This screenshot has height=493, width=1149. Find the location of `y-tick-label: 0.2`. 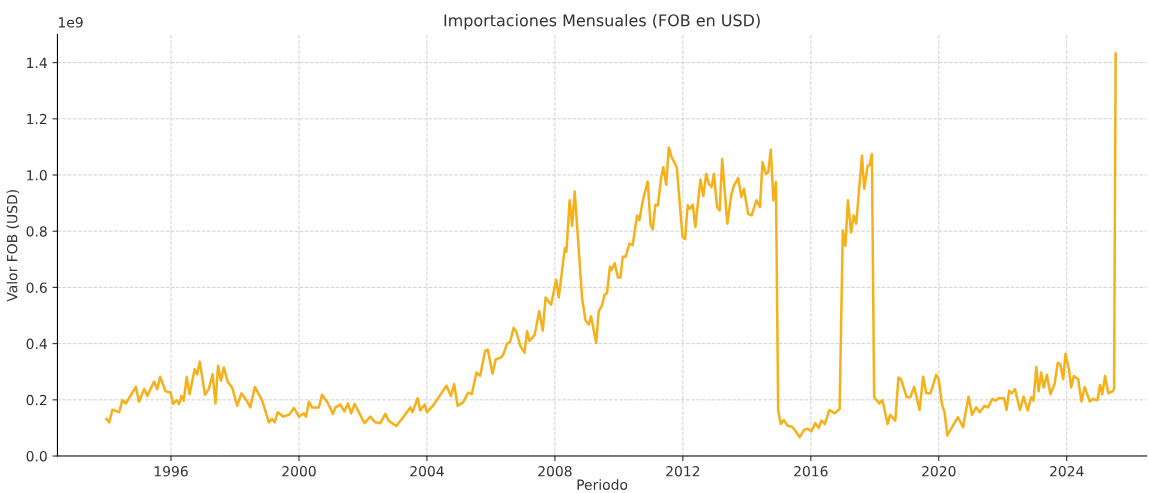

y-tick-label: 0.2 is located at coordinates (36, 400).